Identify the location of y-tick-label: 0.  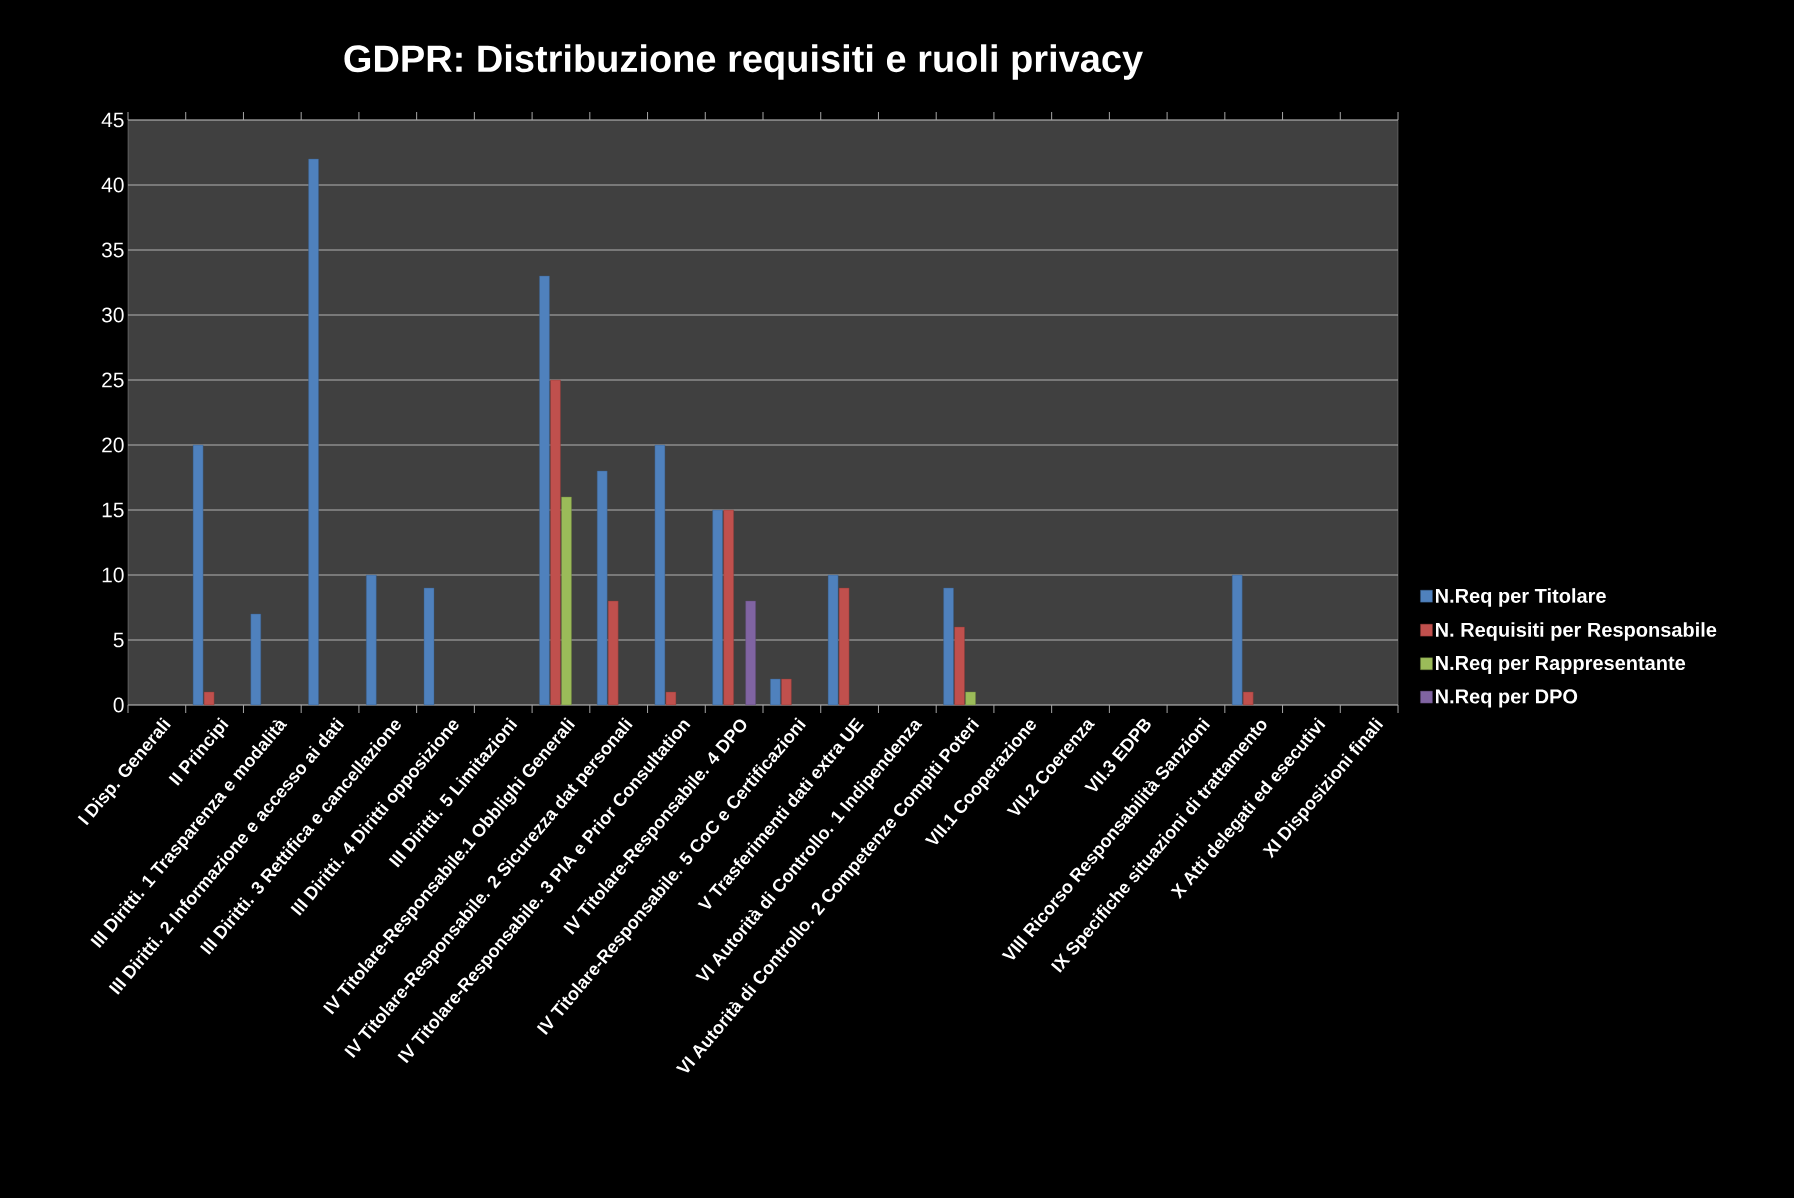
(118, 705).